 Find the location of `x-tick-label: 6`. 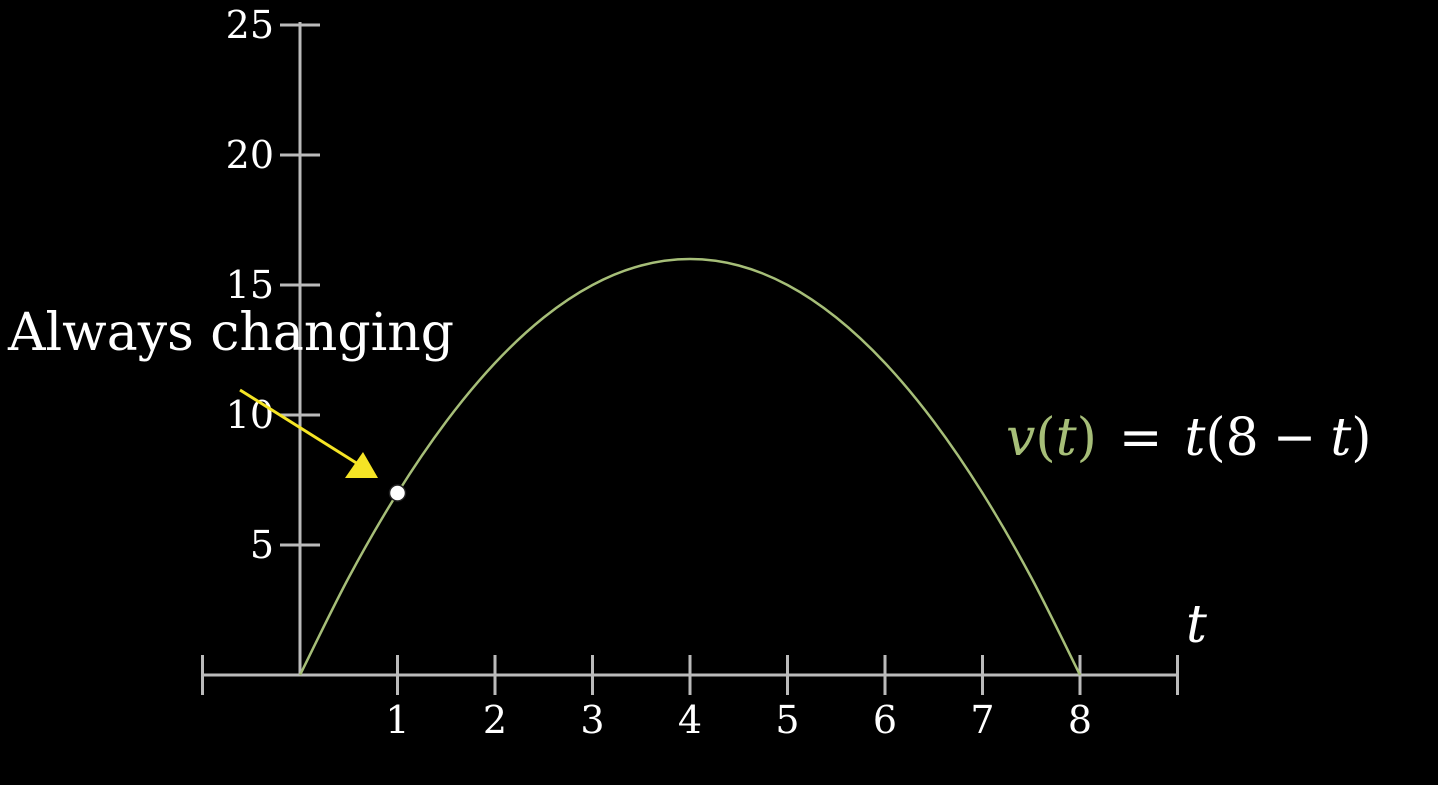

x-tick-label: 6 is located at coordinates (885, 720).